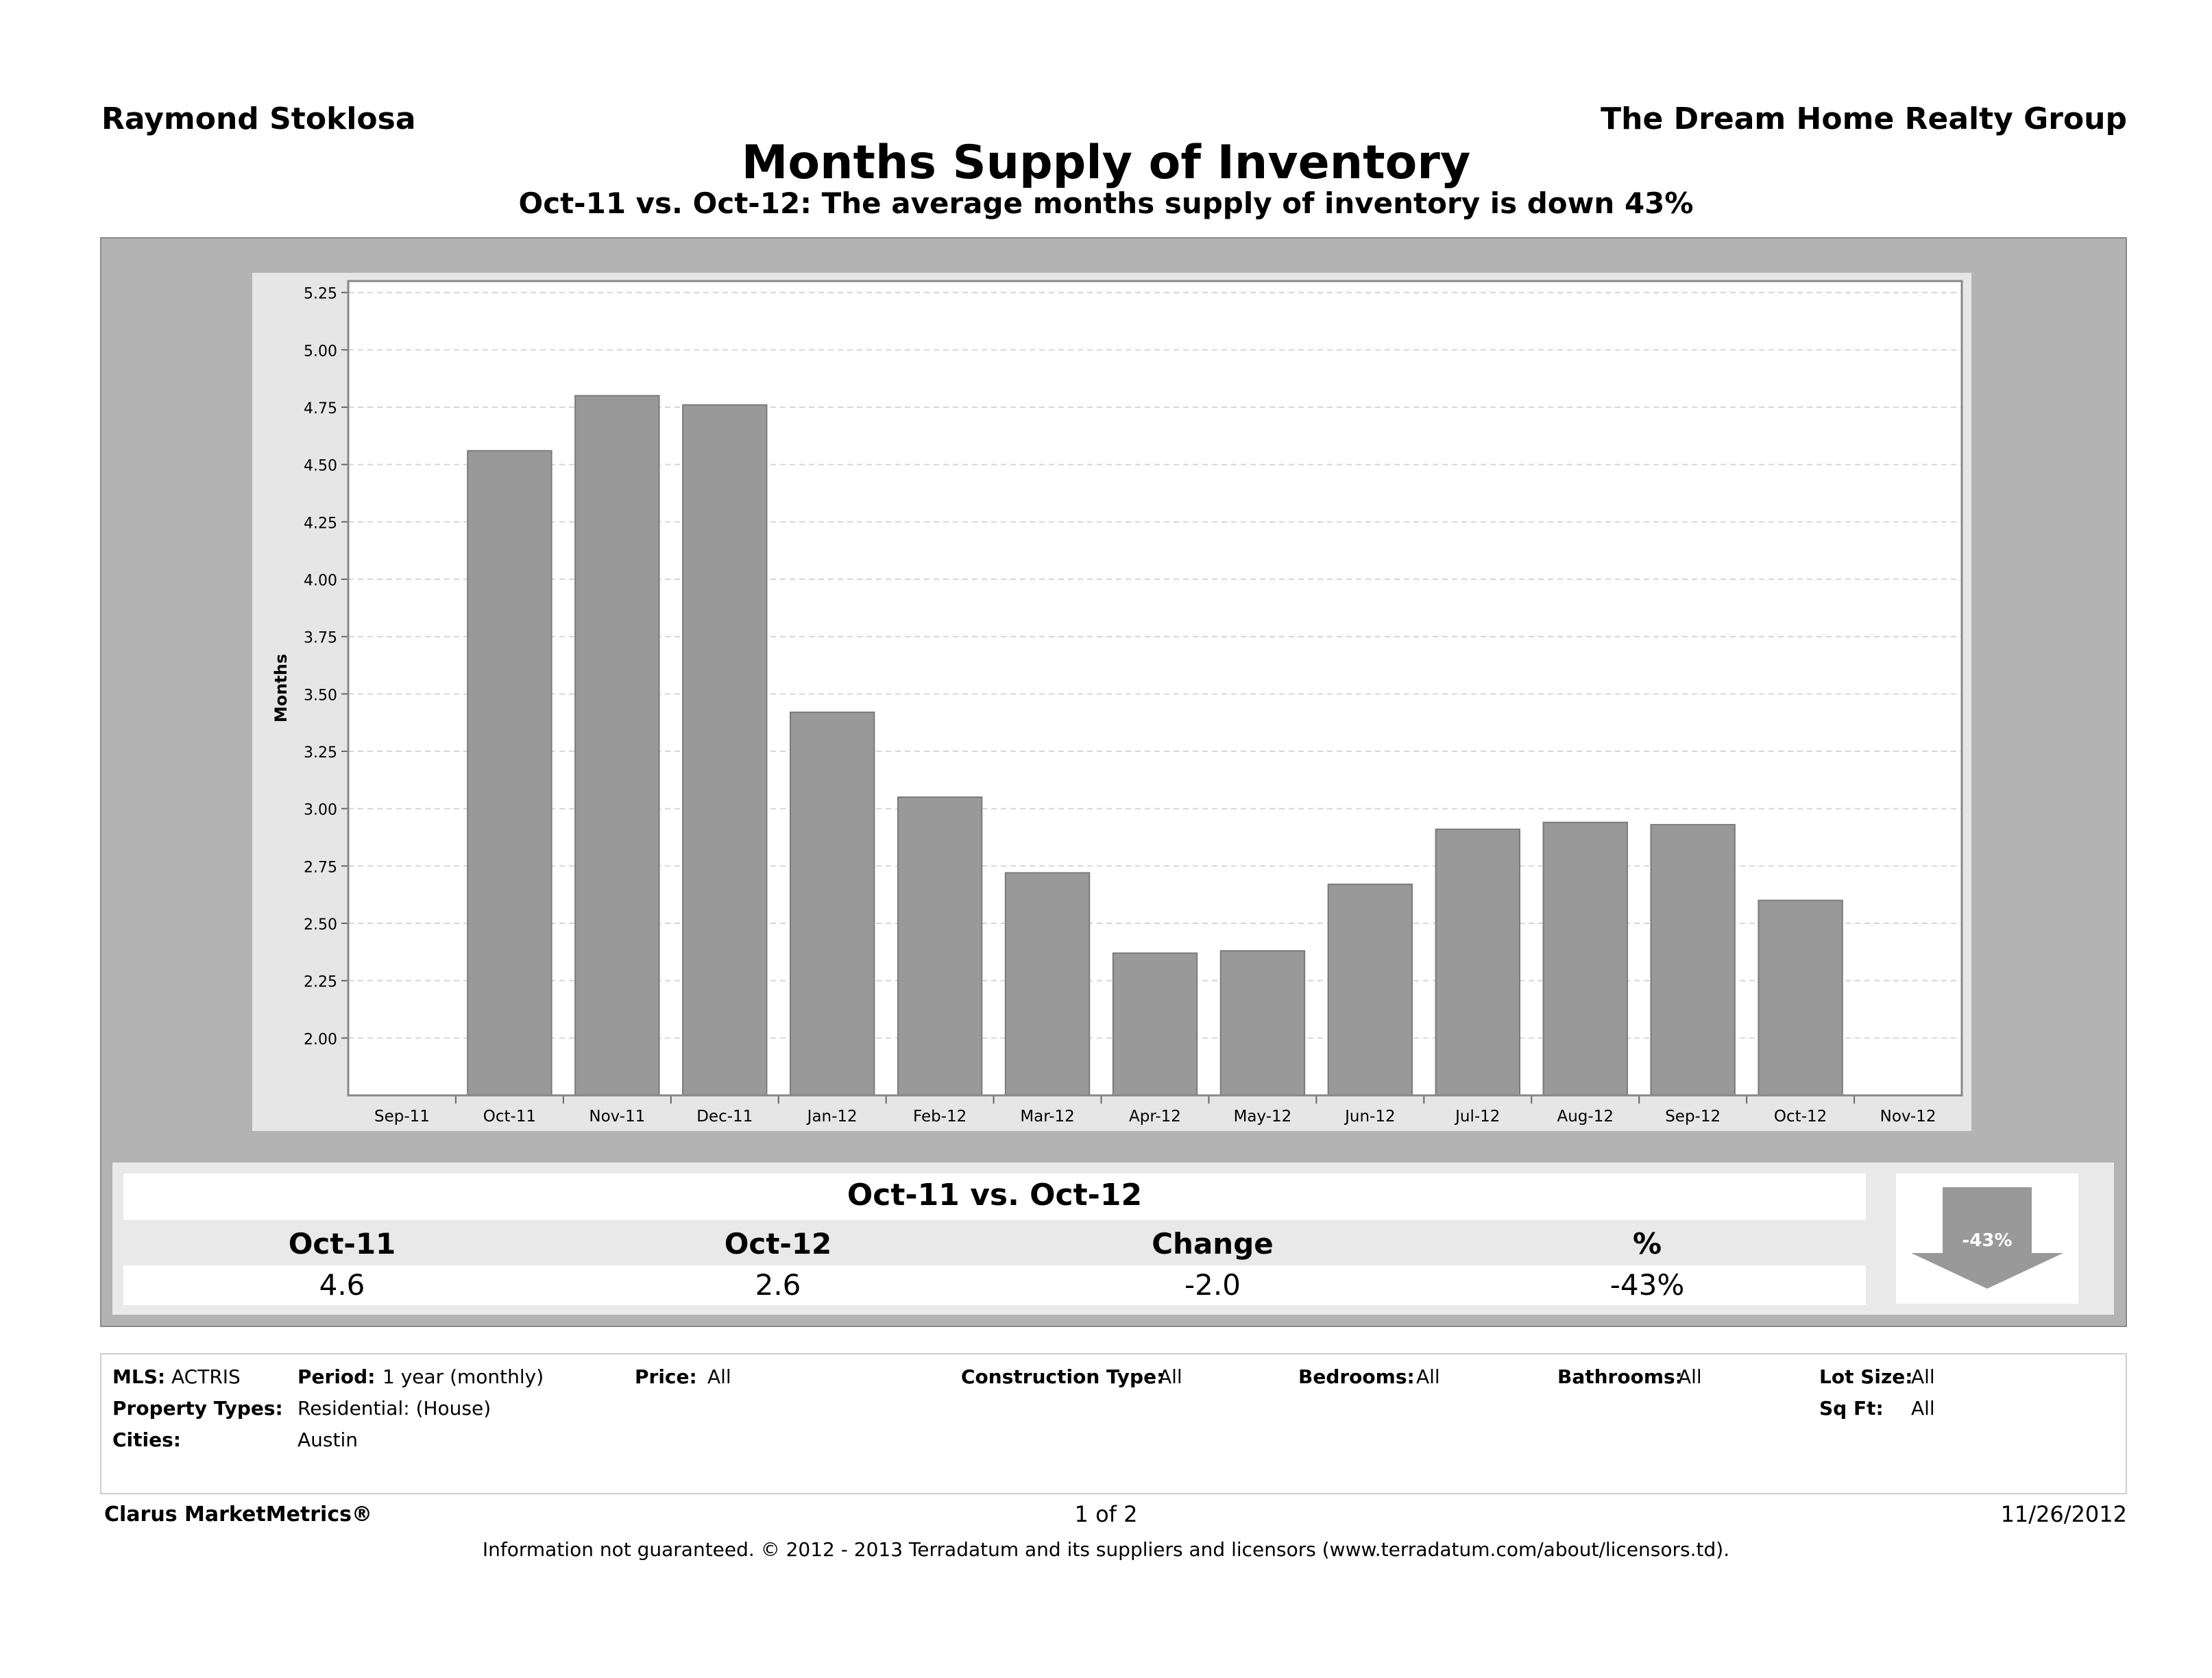  What do you see at coordinates (1170, 1376) in the screenshot?
I see `construction-type-value: All` at bounding box center [1170, 1376].